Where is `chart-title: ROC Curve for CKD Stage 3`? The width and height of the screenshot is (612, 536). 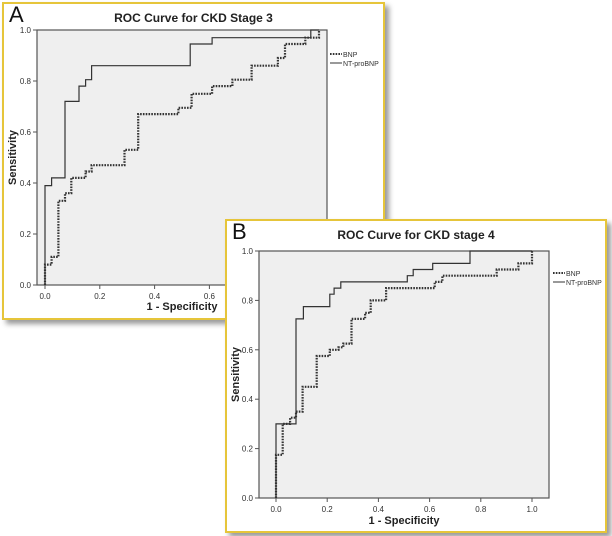 chart-title: ROC Curve for CKD Stage 3 is located at coordinates (193, 18).